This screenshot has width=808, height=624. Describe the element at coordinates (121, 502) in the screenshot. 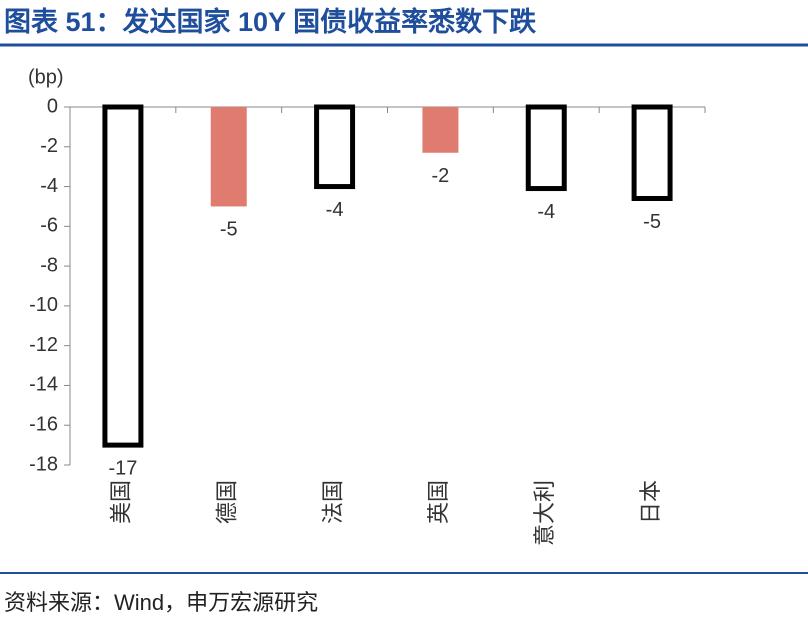

I see `x-tick-label: 美国` at that location.